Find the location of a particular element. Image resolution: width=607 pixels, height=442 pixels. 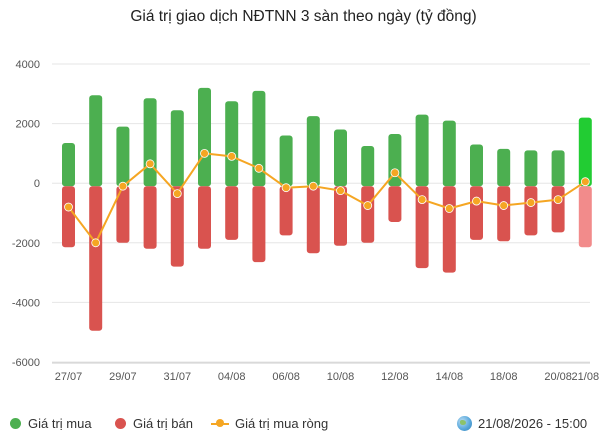

y-tick-label: 4000 is located at coordinates (28, 65).